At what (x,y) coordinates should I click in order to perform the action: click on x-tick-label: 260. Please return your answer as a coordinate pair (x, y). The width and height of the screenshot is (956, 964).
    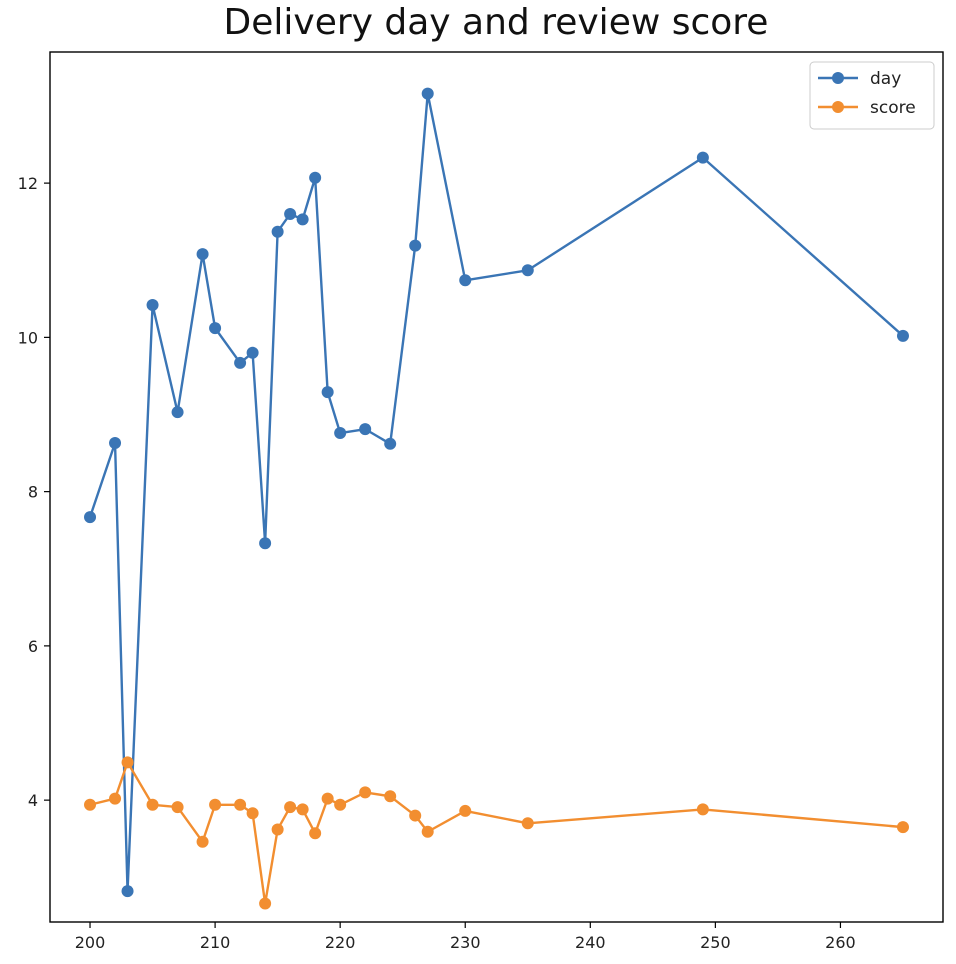
    Looking at the image, I should click on (840, 942).